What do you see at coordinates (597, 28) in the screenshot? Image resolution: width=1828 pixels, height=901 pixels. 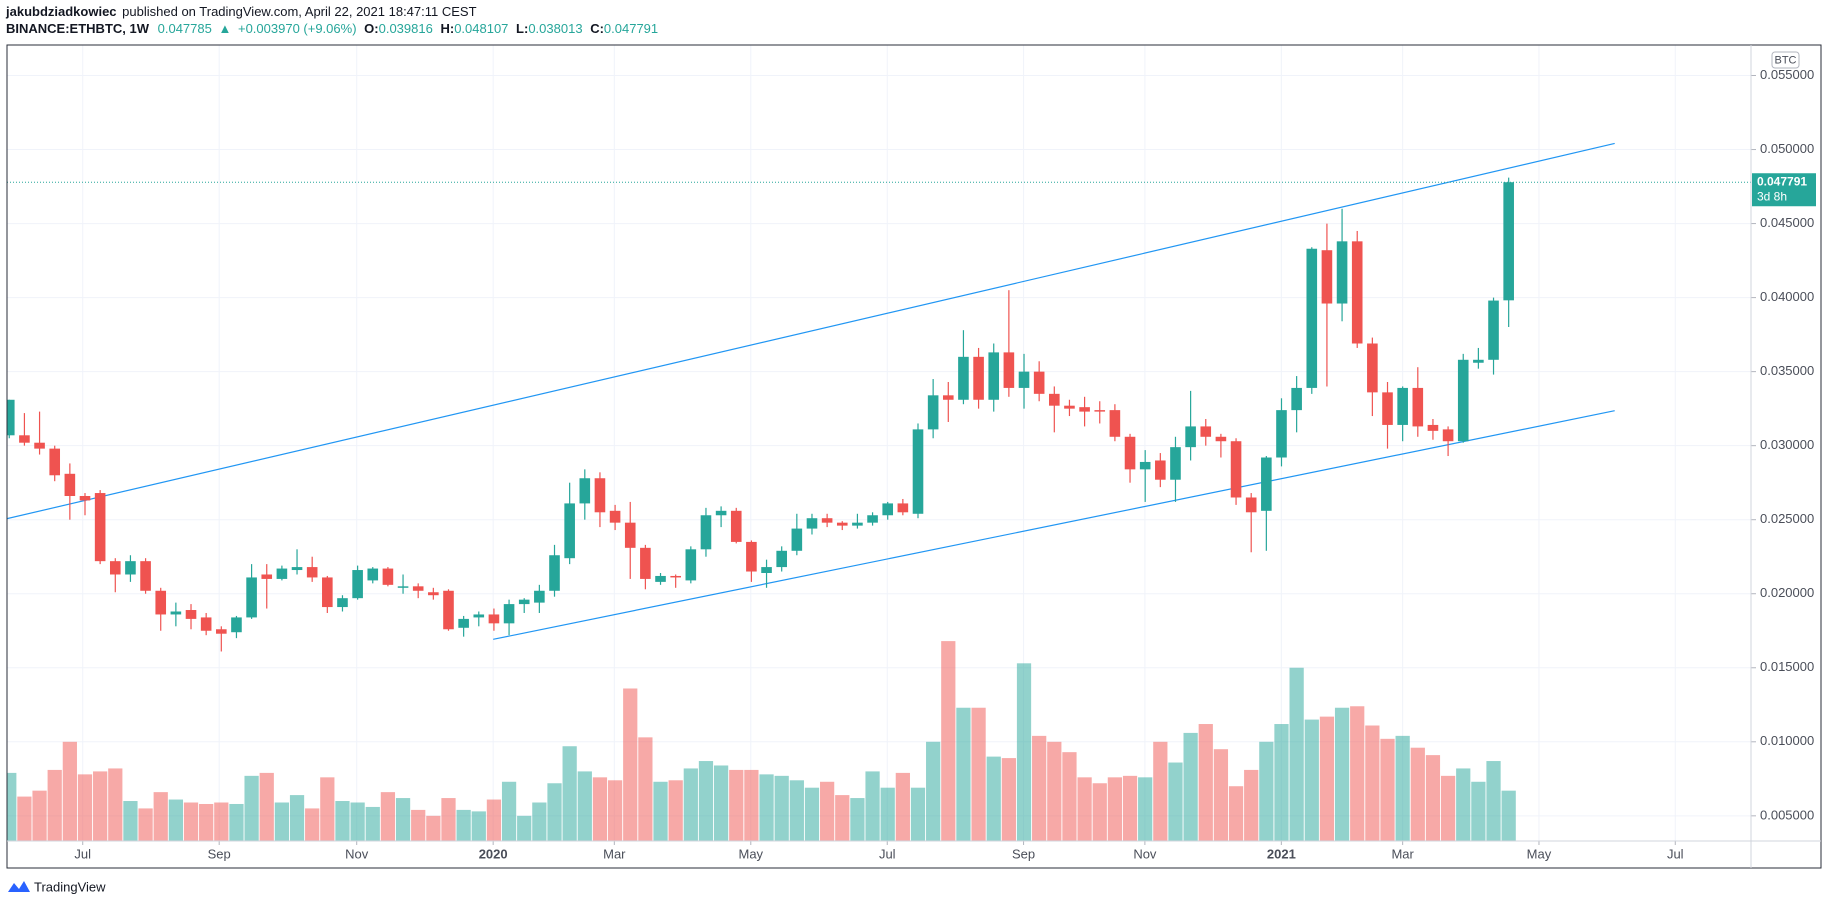 I see `ohlc-label: C:` at bounding box center [597, 28].